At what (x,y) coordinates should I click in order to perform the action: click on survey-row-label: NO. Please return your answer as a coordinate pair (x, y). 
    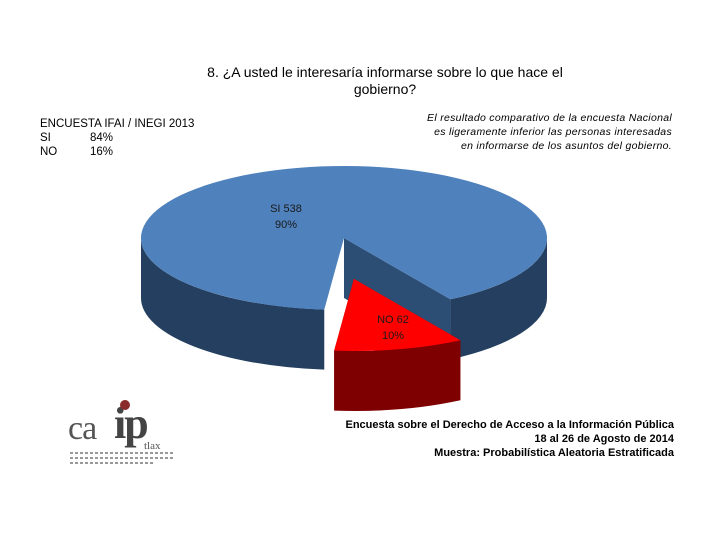
    Looking at the image, I should click on (49, 152).